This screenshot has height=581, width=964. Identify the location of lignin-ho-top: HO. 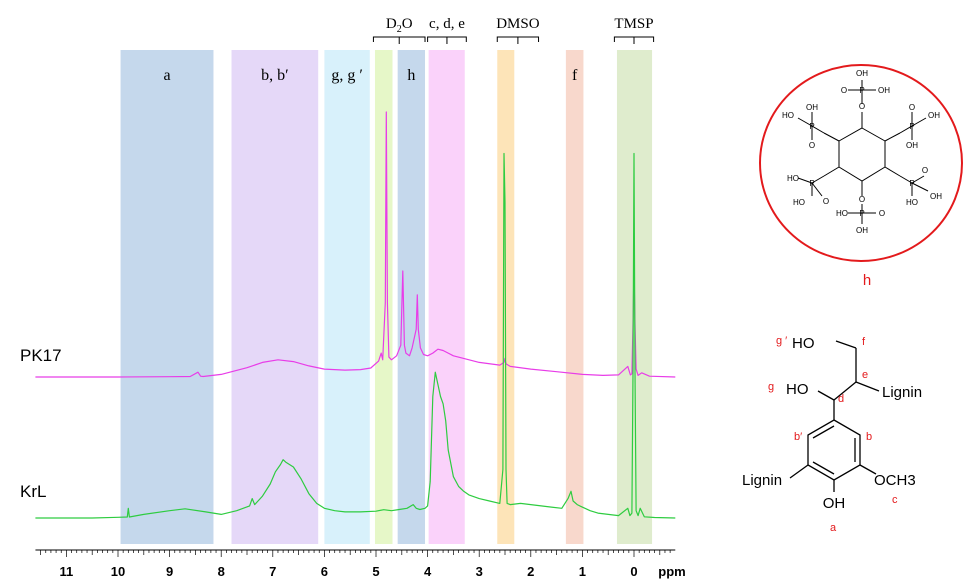
(803, 343).